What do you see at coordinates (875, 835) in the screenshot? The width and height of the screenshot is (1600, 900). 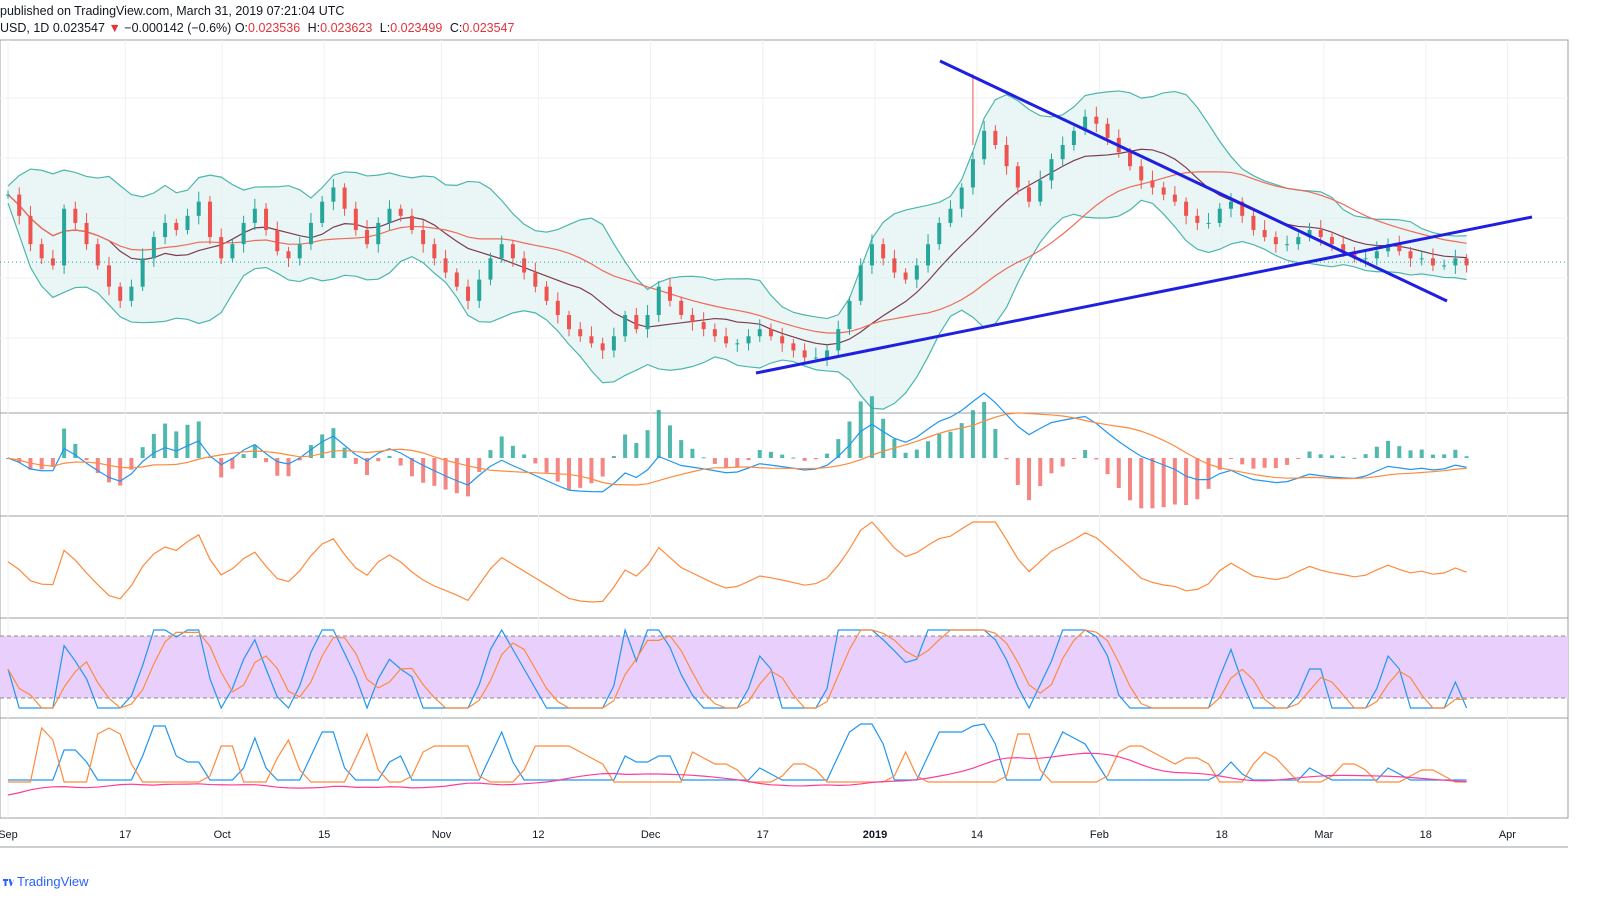 I see `x-tick-label: 2019` at bounding box center [875, 835].